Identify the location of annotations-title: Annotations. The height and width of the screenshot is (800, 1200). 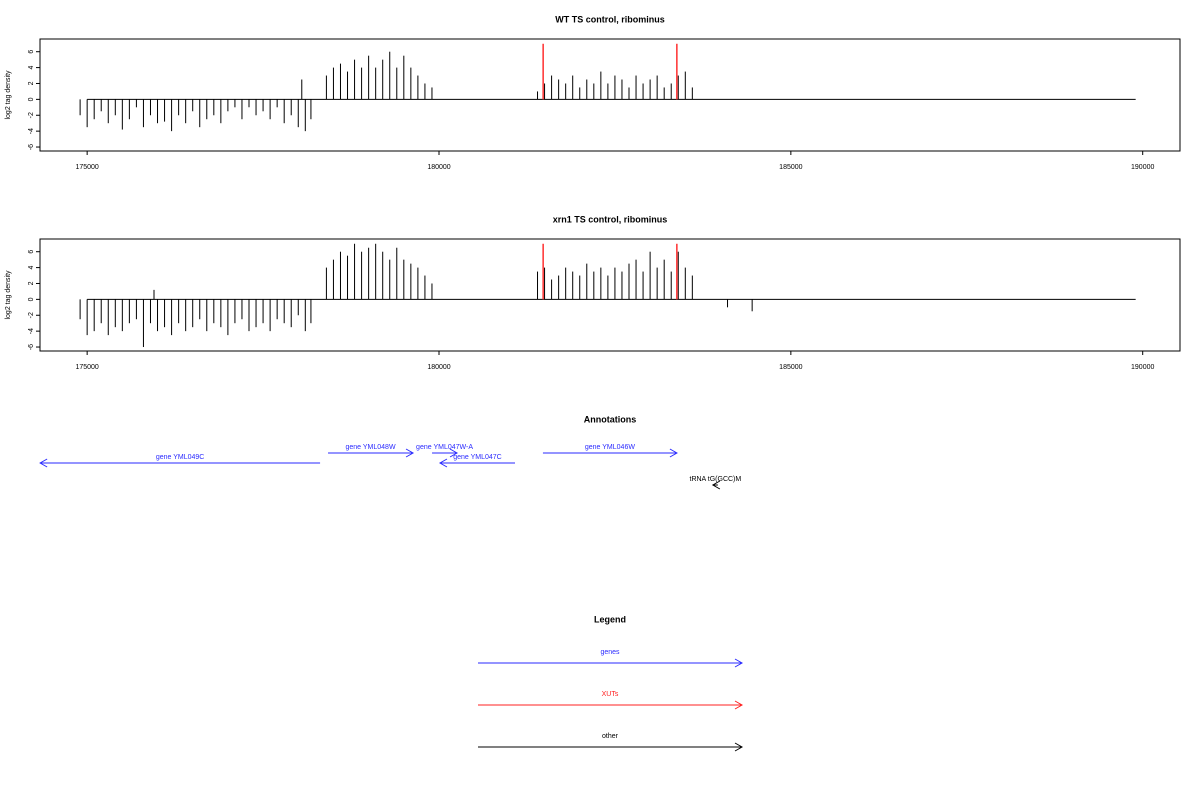
(610, 419).